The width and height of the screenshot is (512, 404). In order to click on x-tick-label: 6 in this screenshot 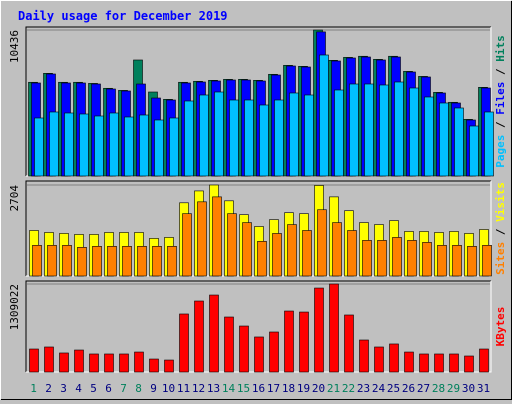, I will do `click(108, 388)`.